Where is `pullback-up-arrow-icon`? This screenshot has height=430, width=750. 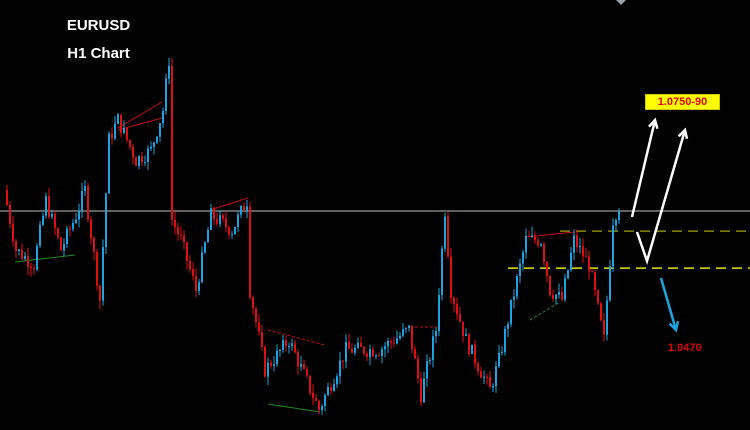
pullback-up-arrow-icon is located at coordinates (661, 197).